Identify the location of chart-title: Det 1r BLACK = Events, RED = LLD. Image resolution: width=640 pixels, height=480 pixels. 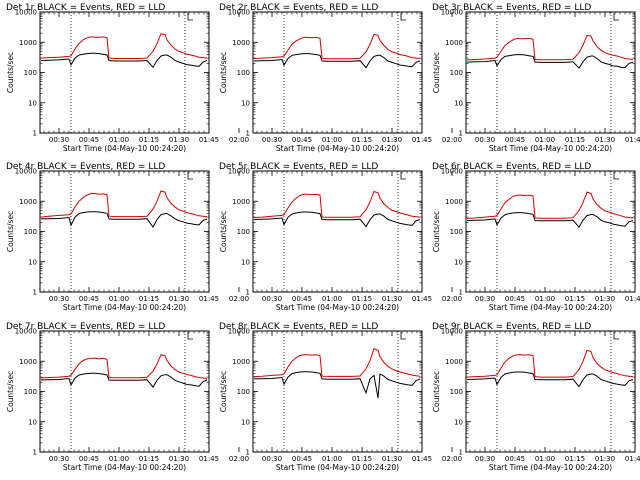
(85, 8).